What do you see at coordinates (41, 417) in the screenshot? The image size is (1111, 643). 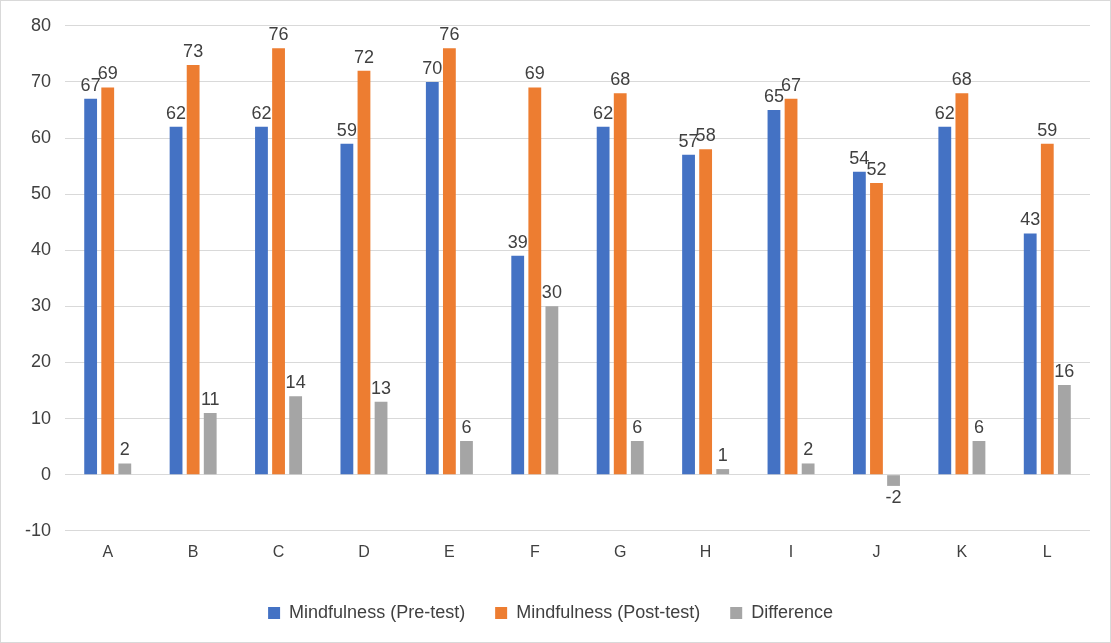 I see `y-tick-label: 10` at bounding box center [41, 417].